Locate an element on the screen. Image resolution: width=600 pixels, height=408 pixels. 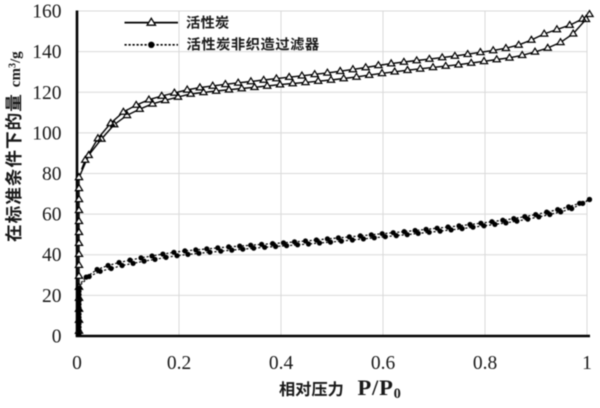
svg-text: 1 is located at coordinates (587, 363).